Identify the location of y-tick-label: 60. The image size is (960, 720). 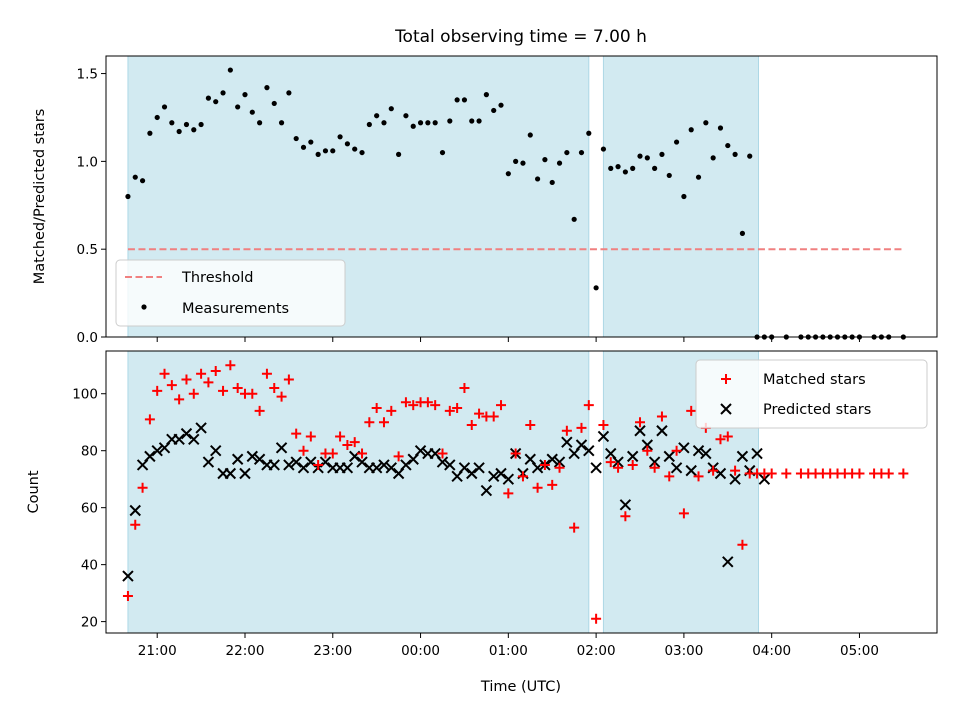
(89, 509).